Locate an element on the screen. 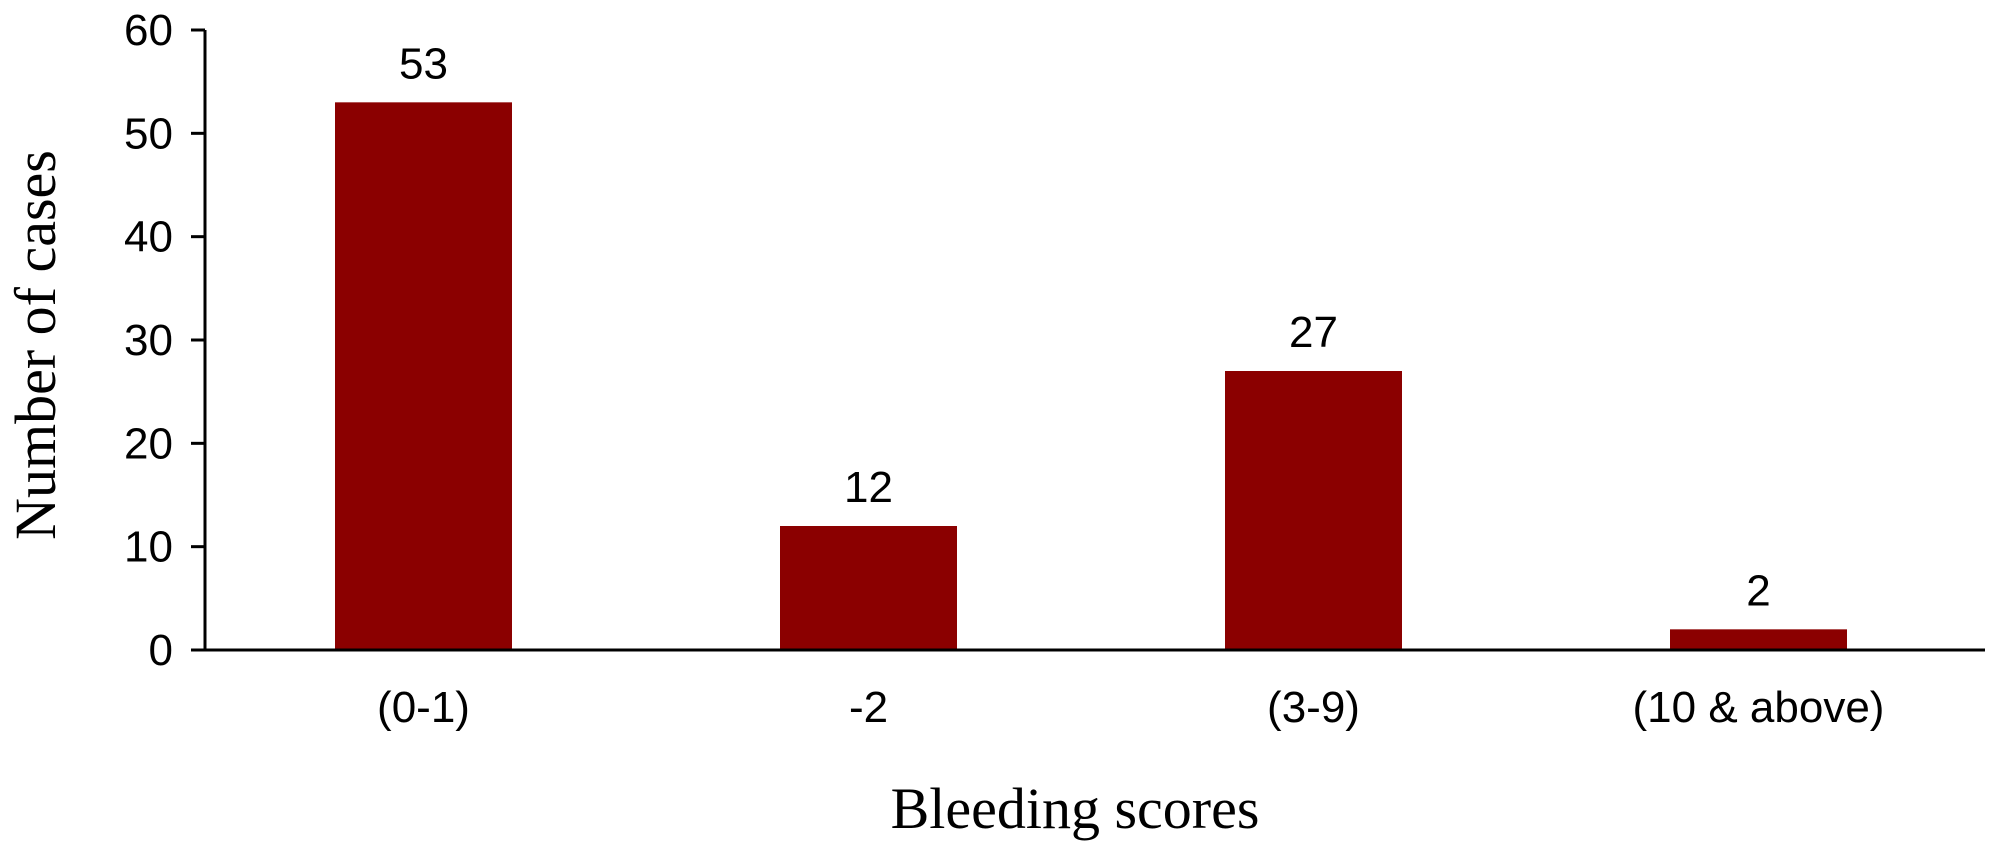 The height and width of the screenshot is (855, 1992). x-tick-label: (3-9) is located at coordinates (1313, 707).